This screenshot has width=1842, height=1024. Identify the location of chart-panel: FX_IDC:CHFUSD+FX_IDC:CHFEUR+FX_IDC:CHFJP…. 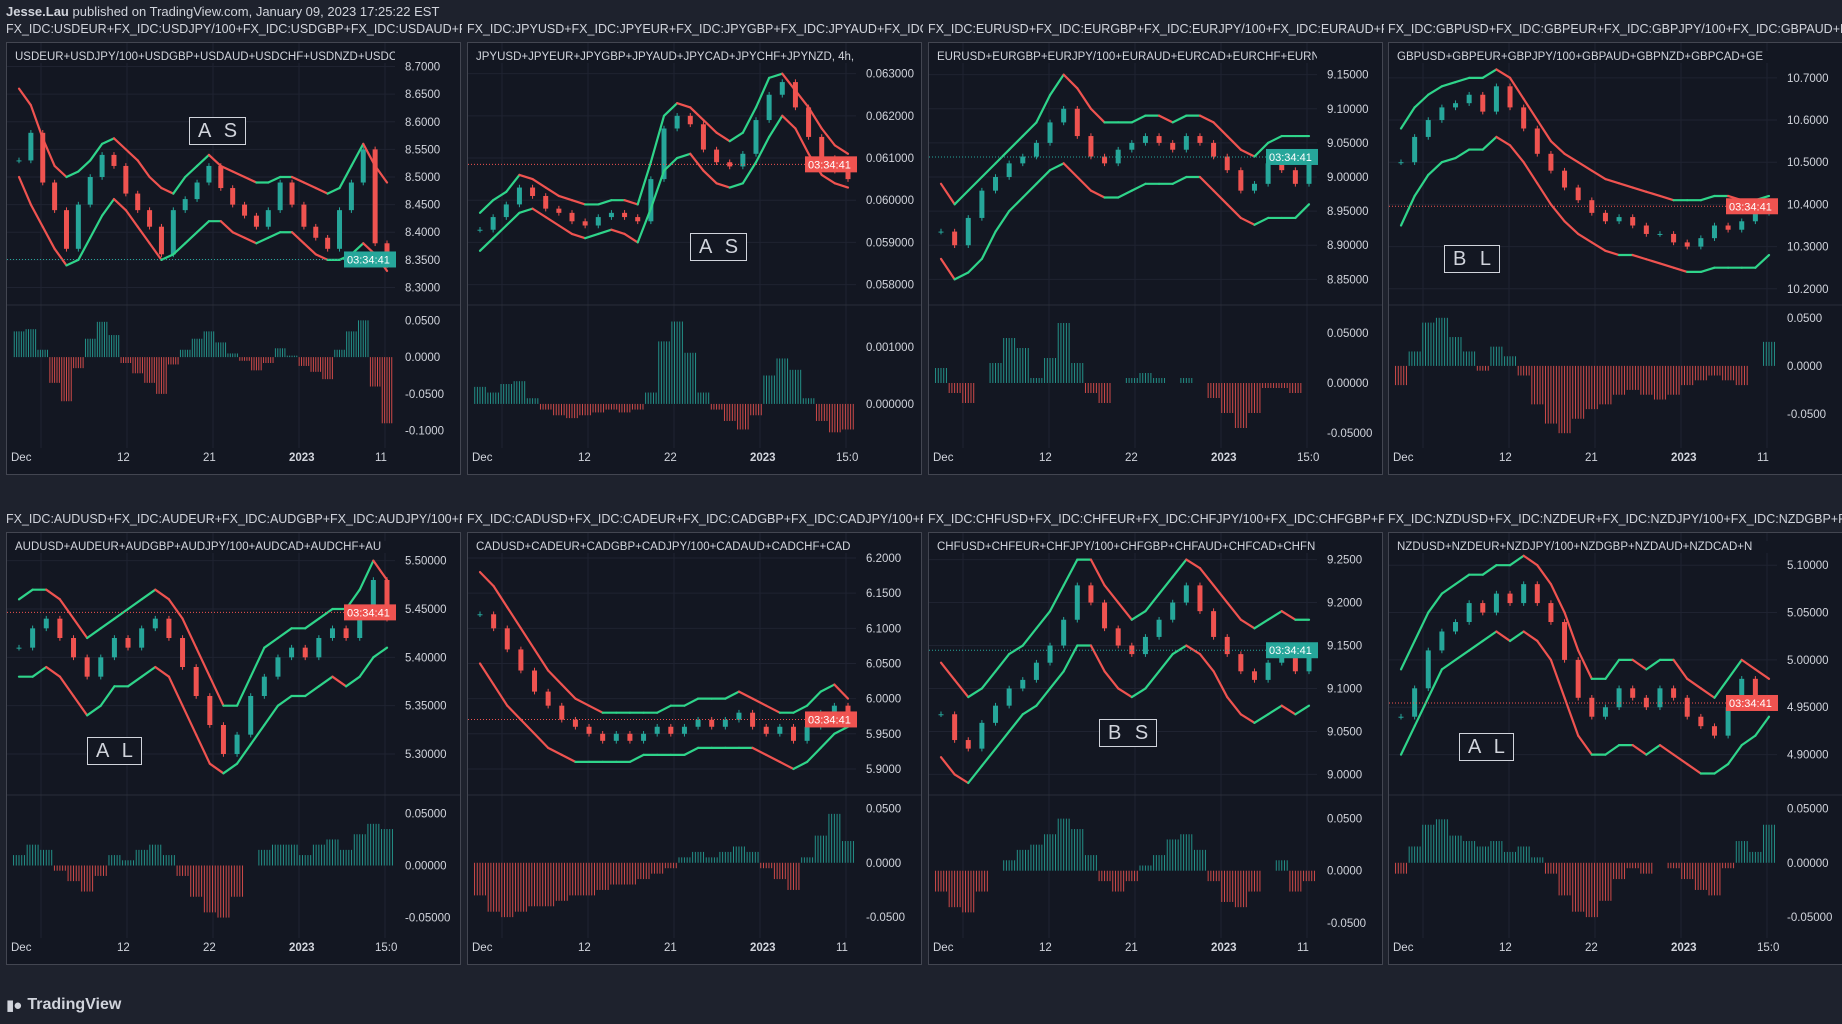
(1156, 739).